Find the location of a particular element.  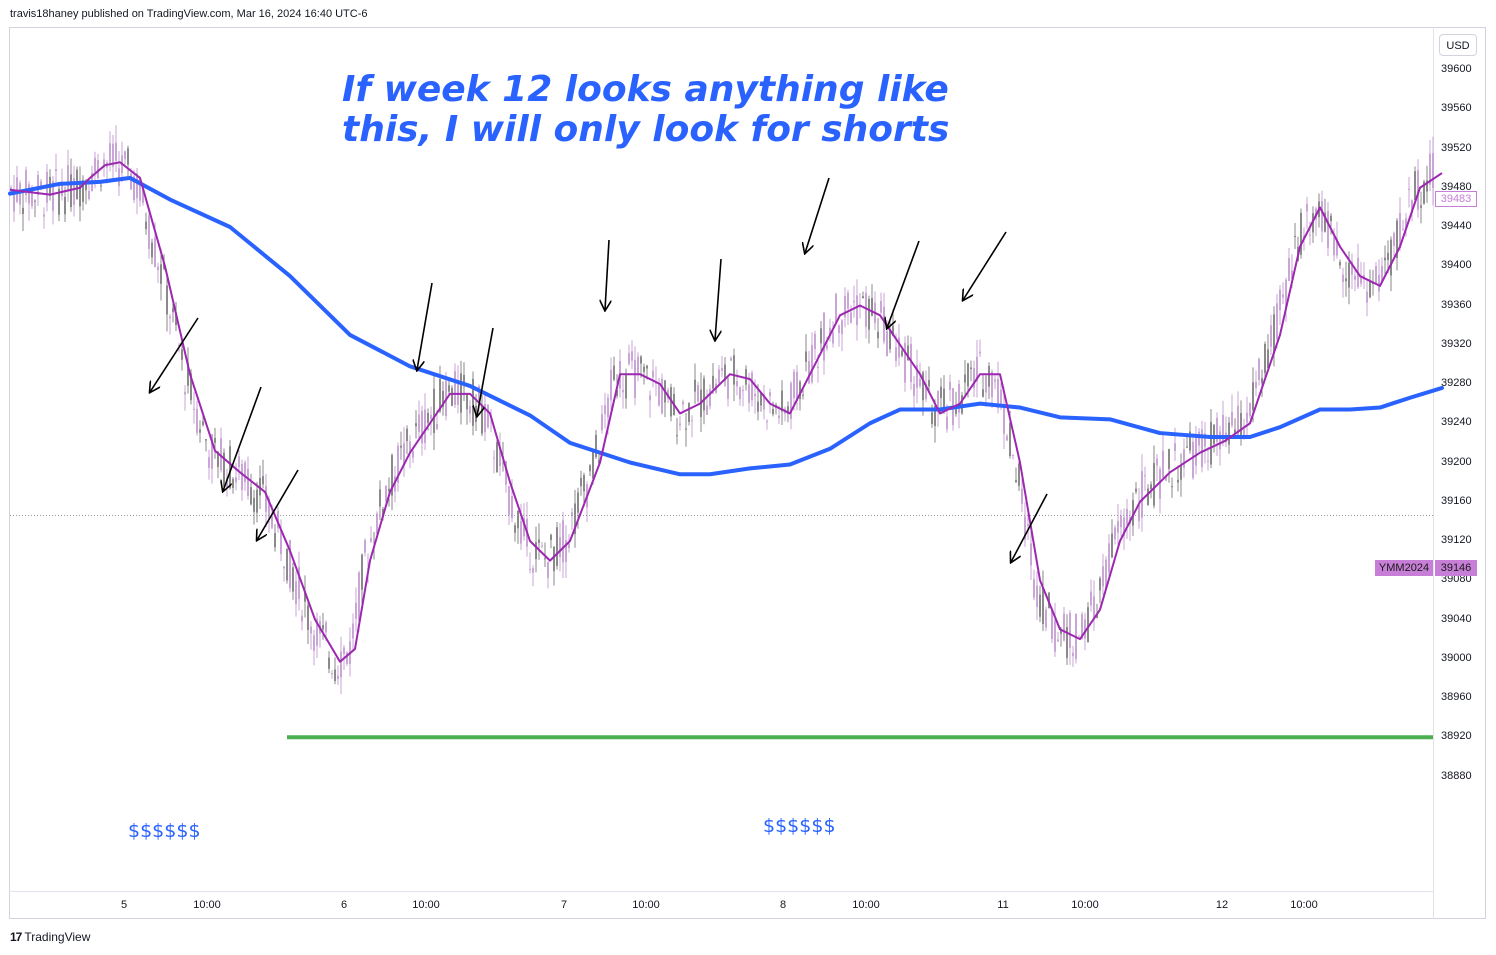

brand-name: TradingView is located at coordinates (57, 937).